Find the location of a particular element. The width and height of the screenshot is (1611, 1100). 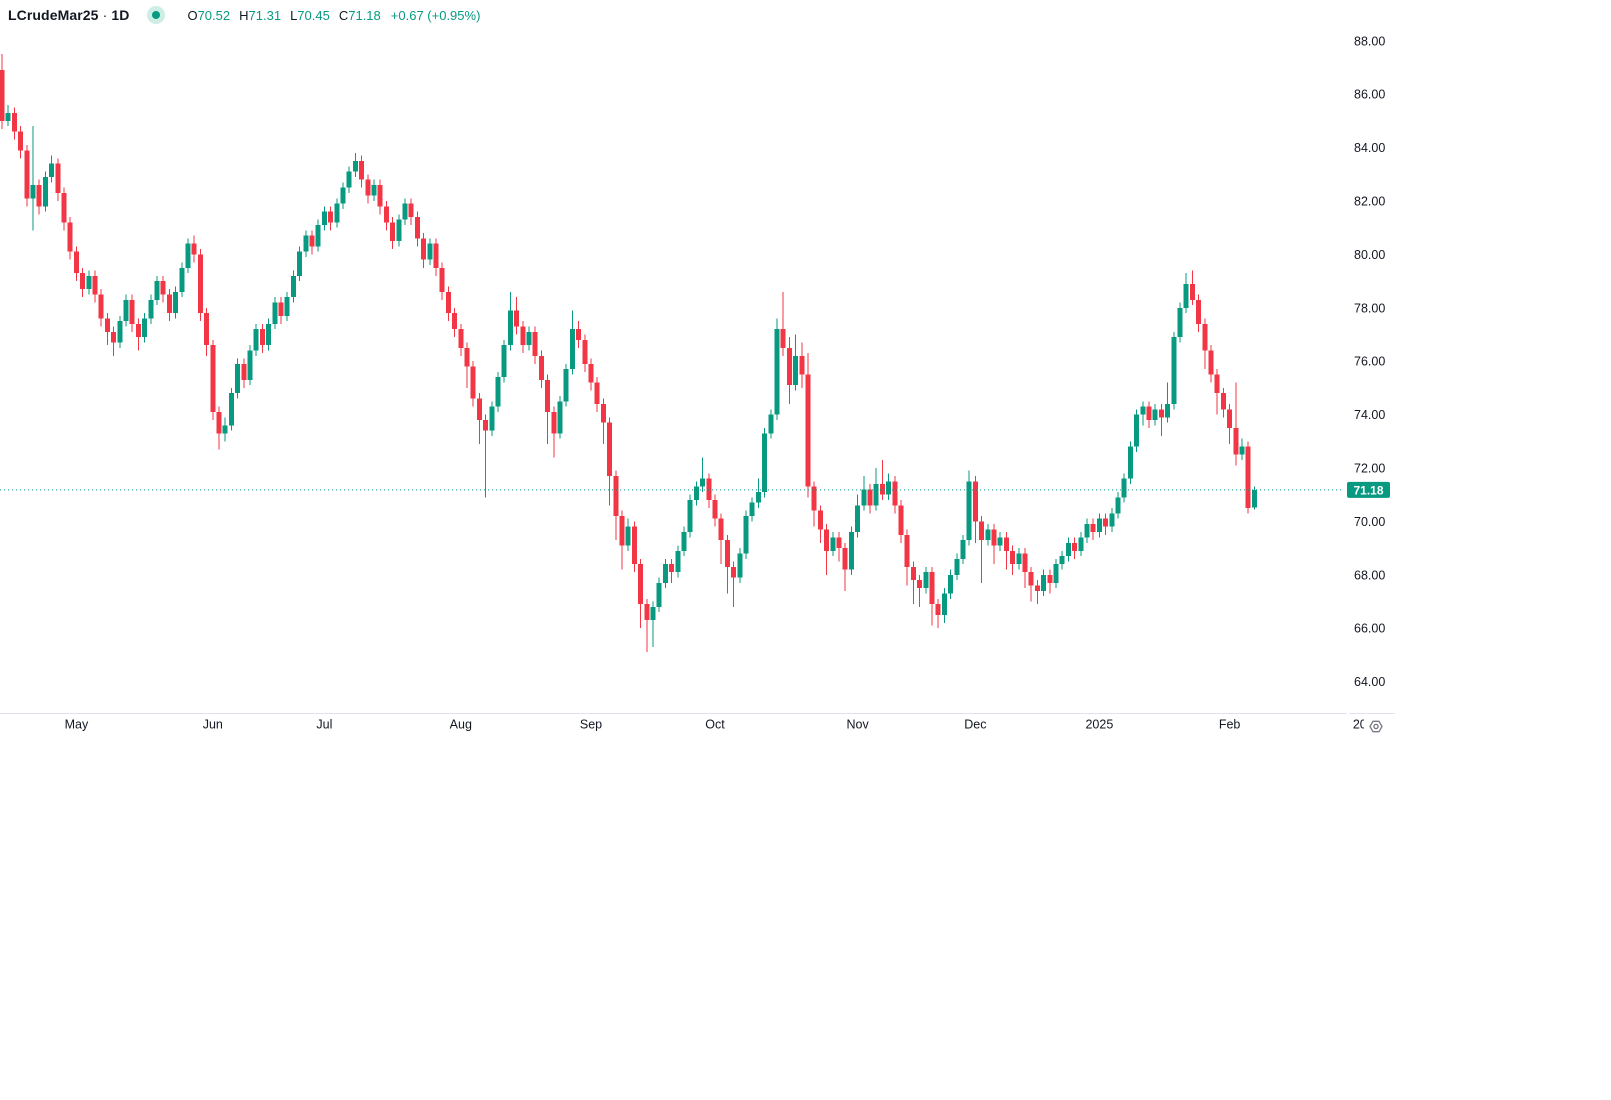

time-axis-label: Oct is located at coordinates (715, 725).